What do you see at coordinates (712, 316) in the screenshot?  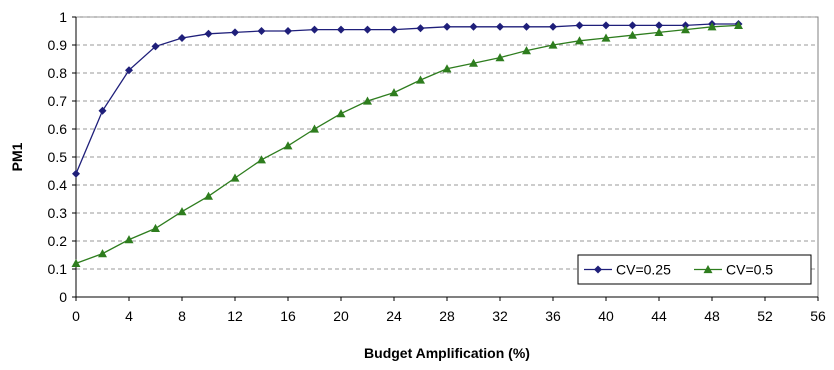 I see `x-tick-label: 48` at bounding box center [712, 316].